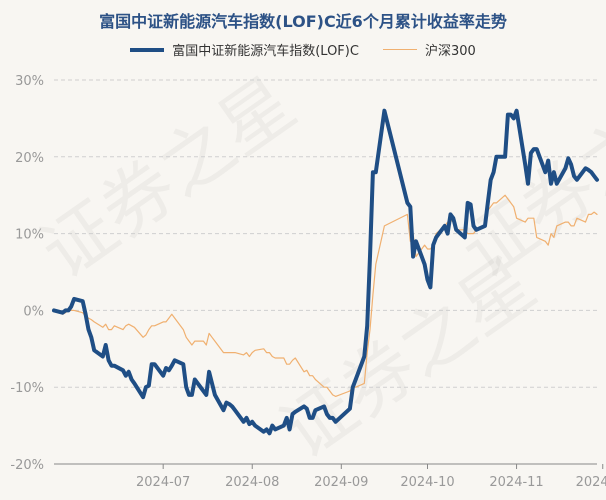  I want to click on x-tick-label: 2024-11, so click(516, 482).